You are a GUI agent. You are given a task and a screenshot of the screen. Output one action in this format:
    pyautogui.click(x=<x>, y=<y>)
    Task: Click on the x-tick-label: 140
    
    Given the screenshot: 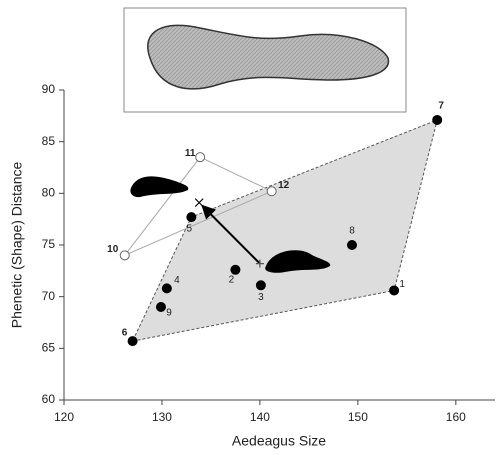 What is the action you would take?
    pyautogui.click(x=260, y=417)
    